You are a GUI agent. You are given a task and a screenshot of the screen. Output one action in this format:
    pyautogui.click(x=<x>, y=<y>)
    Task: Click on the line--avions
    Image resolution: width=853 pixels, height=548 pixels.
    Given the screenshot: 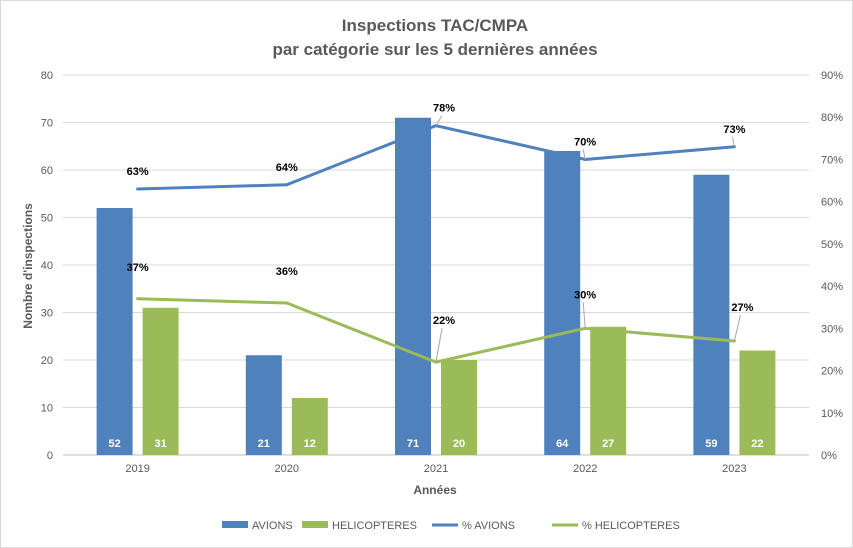 What is the action you would take?
    pyautogui.click(x=436, y=157)
    